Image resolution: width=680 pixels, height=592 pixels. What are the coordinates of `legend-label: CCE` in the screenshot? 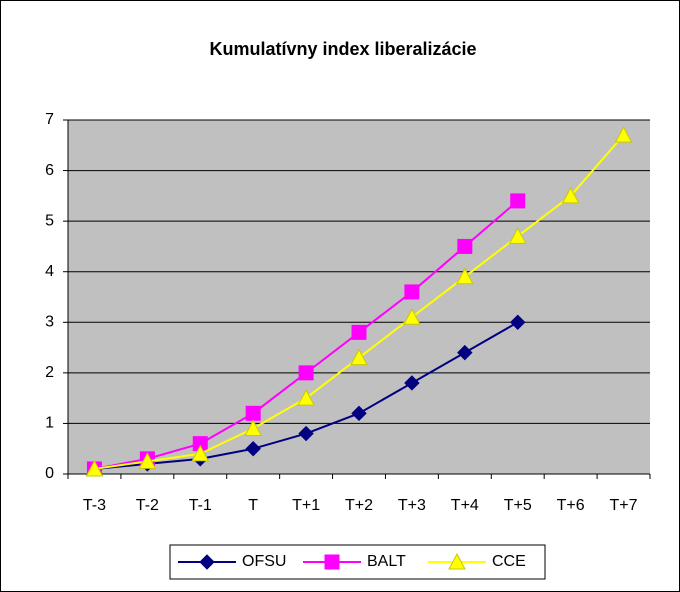 It's located at (509, 561).